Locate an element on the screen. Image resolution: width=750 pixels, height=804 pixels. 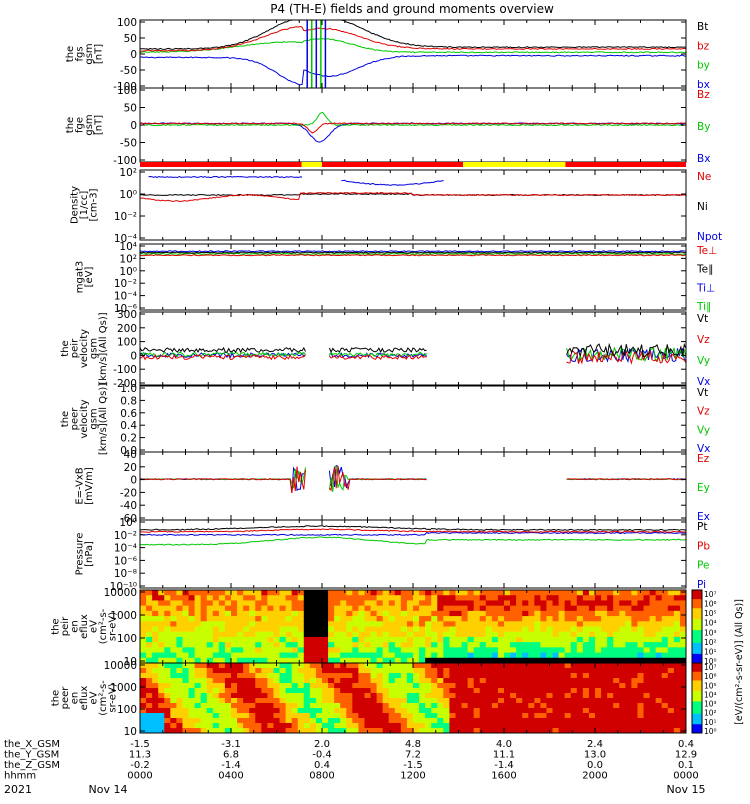
footer-row-value: 1200 is located at coordinates (412, 776).